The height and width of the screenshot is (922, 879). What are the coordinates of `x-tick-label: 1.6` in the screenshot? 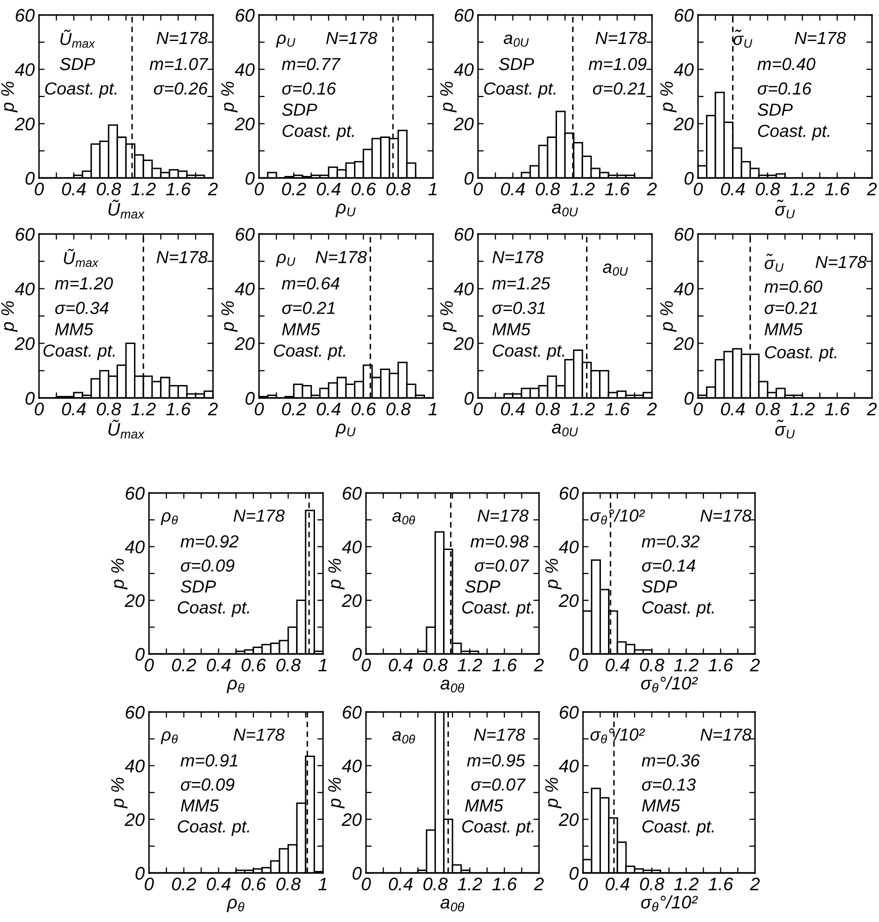 It's located at (837, 189).